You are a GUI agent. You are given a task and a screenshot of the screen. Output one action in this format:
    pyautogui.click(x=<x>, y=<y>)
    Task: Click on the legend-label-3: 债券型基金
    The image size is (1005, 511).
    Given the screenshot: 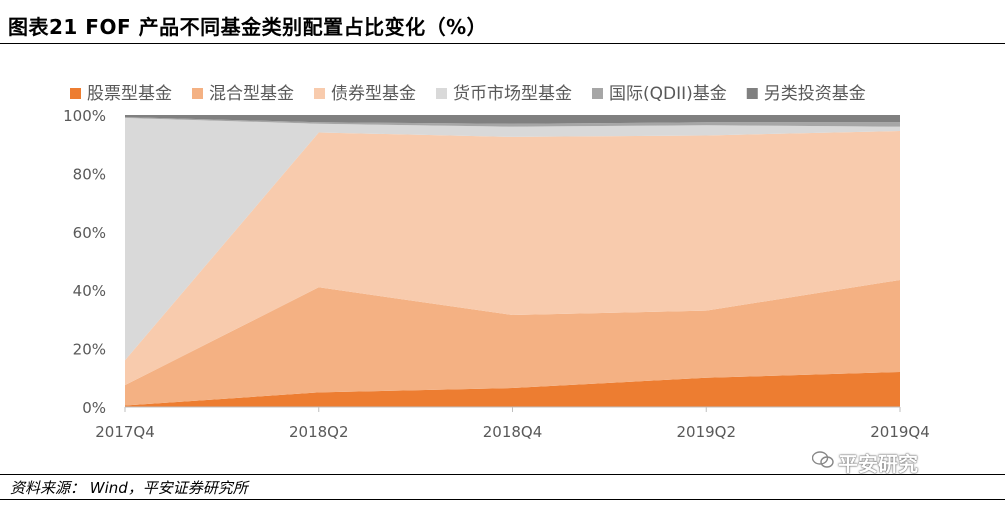 What is the action you would take?
    pyautogui.click(x=373, y=94)
    